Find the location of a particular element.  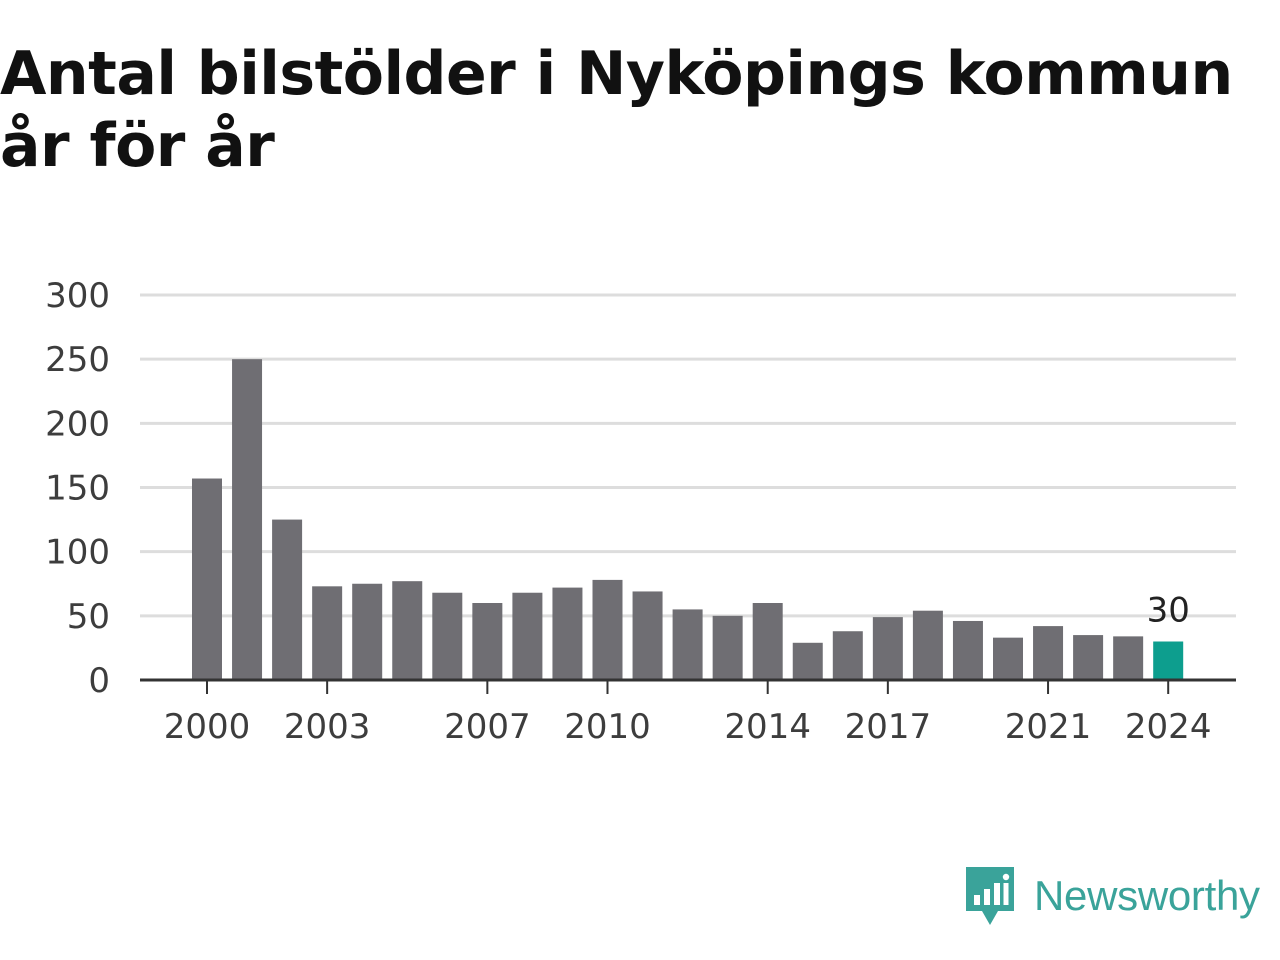

bar-2000 is located at coordinates (207, 579).